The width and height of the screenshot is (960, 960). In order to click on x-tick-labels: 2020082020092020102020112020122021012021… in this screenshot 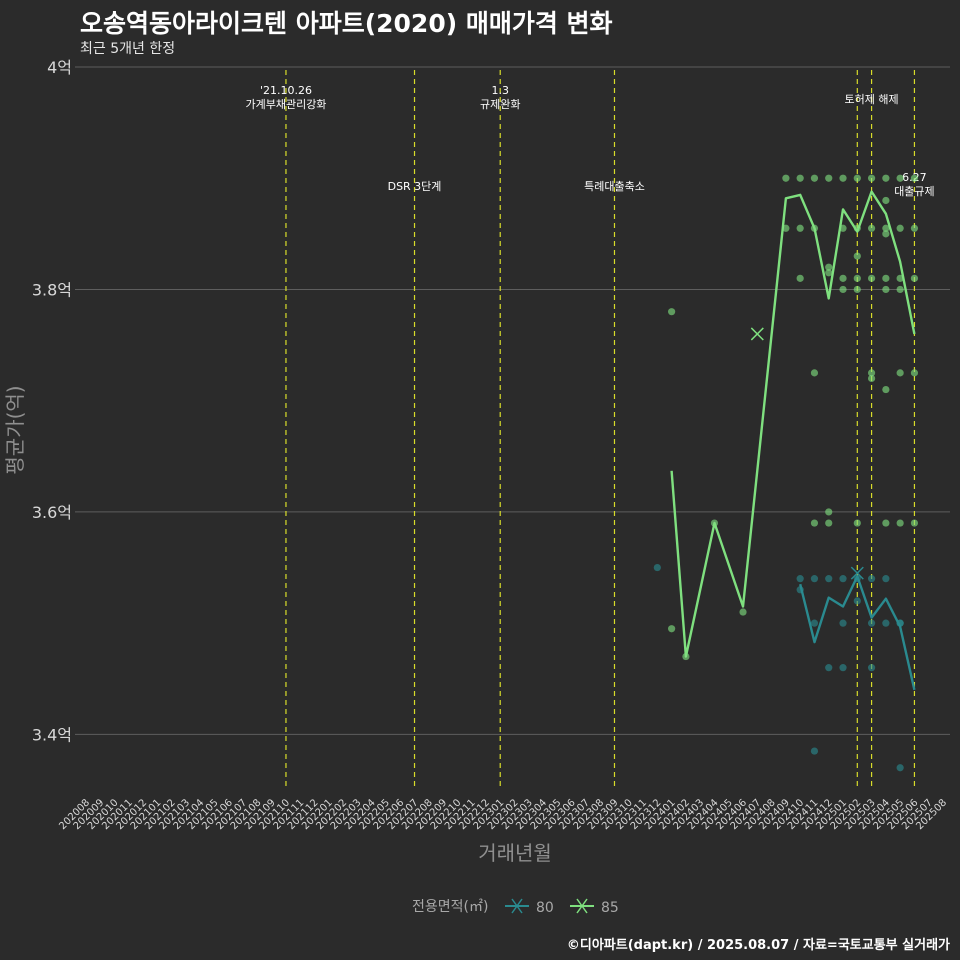, I will do `click(503, 814)`.